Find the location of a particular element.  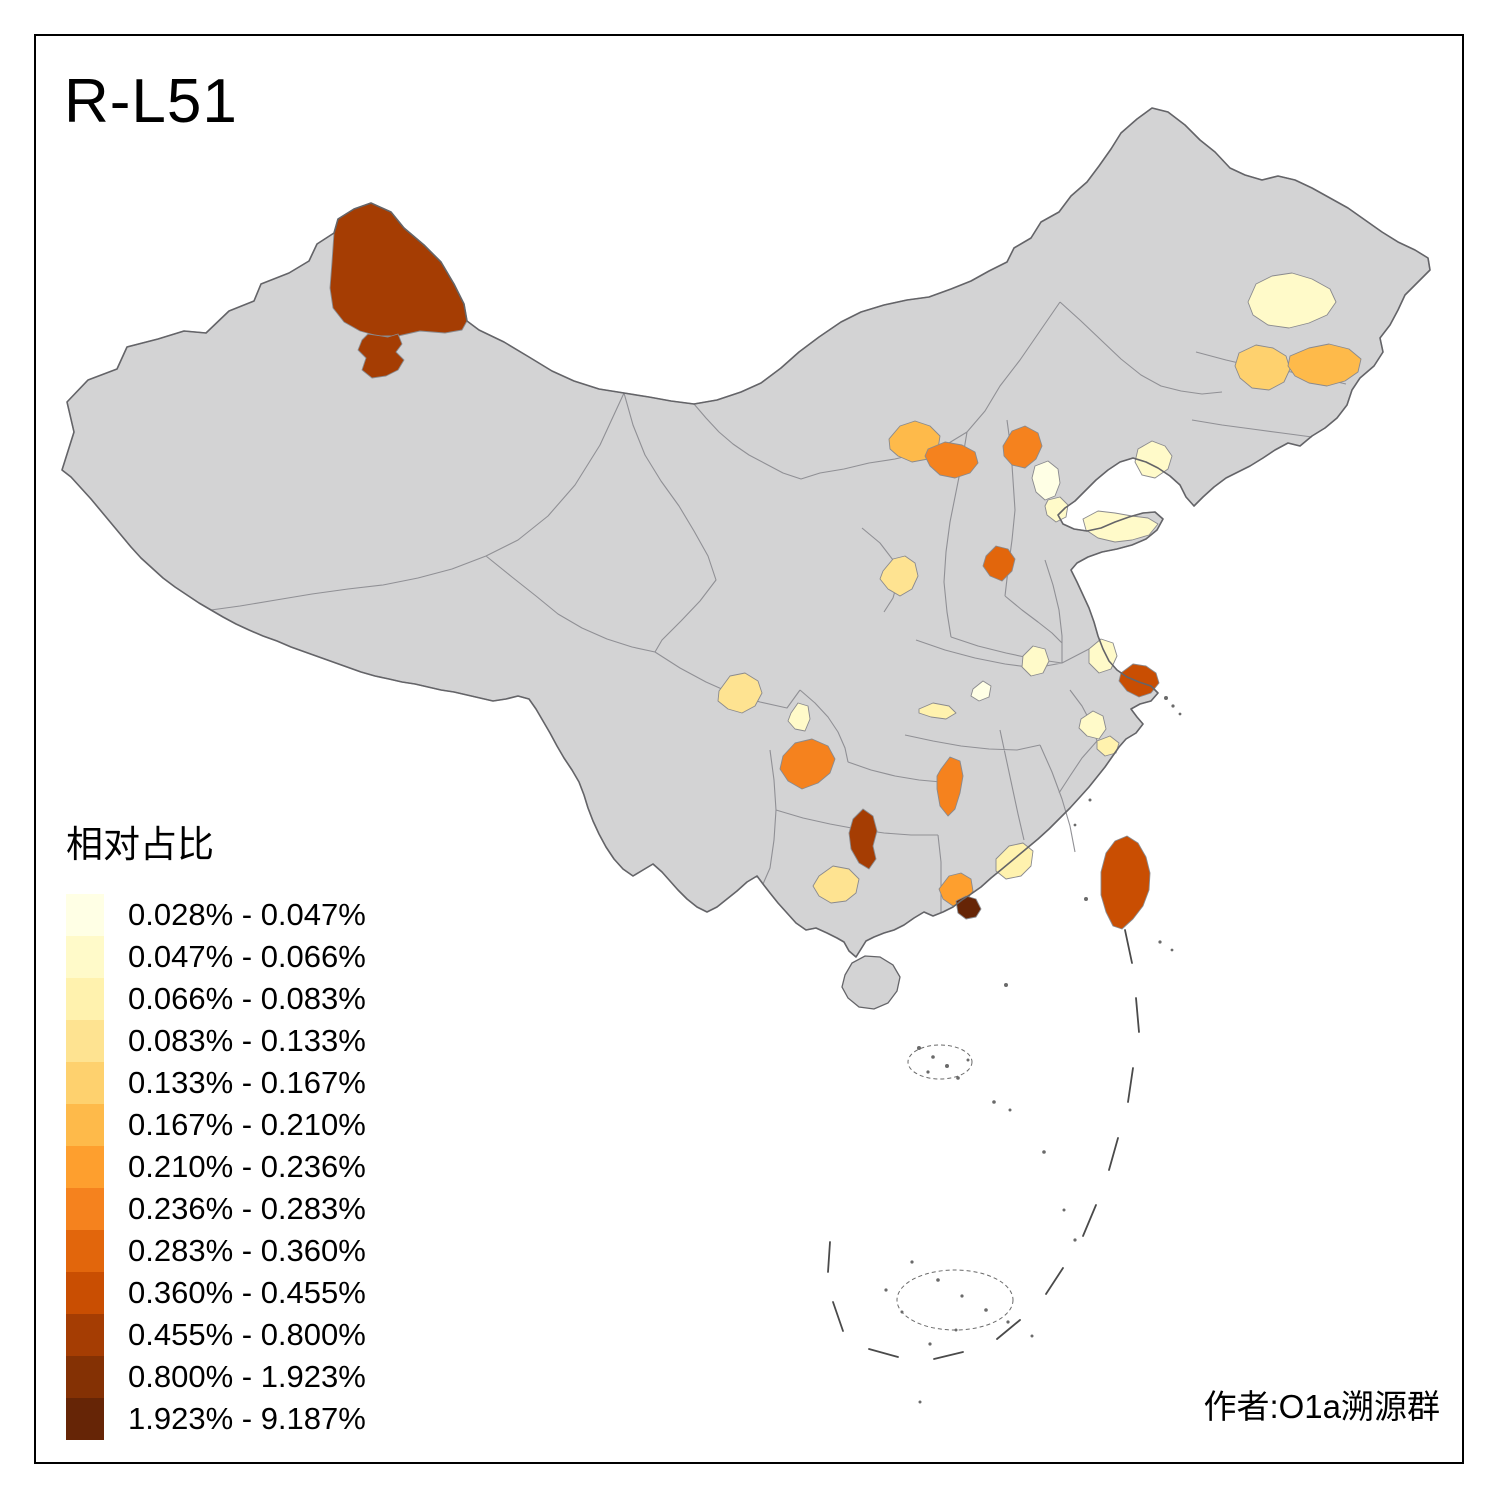

region-henan-east is located at coordinates (1035, 661).